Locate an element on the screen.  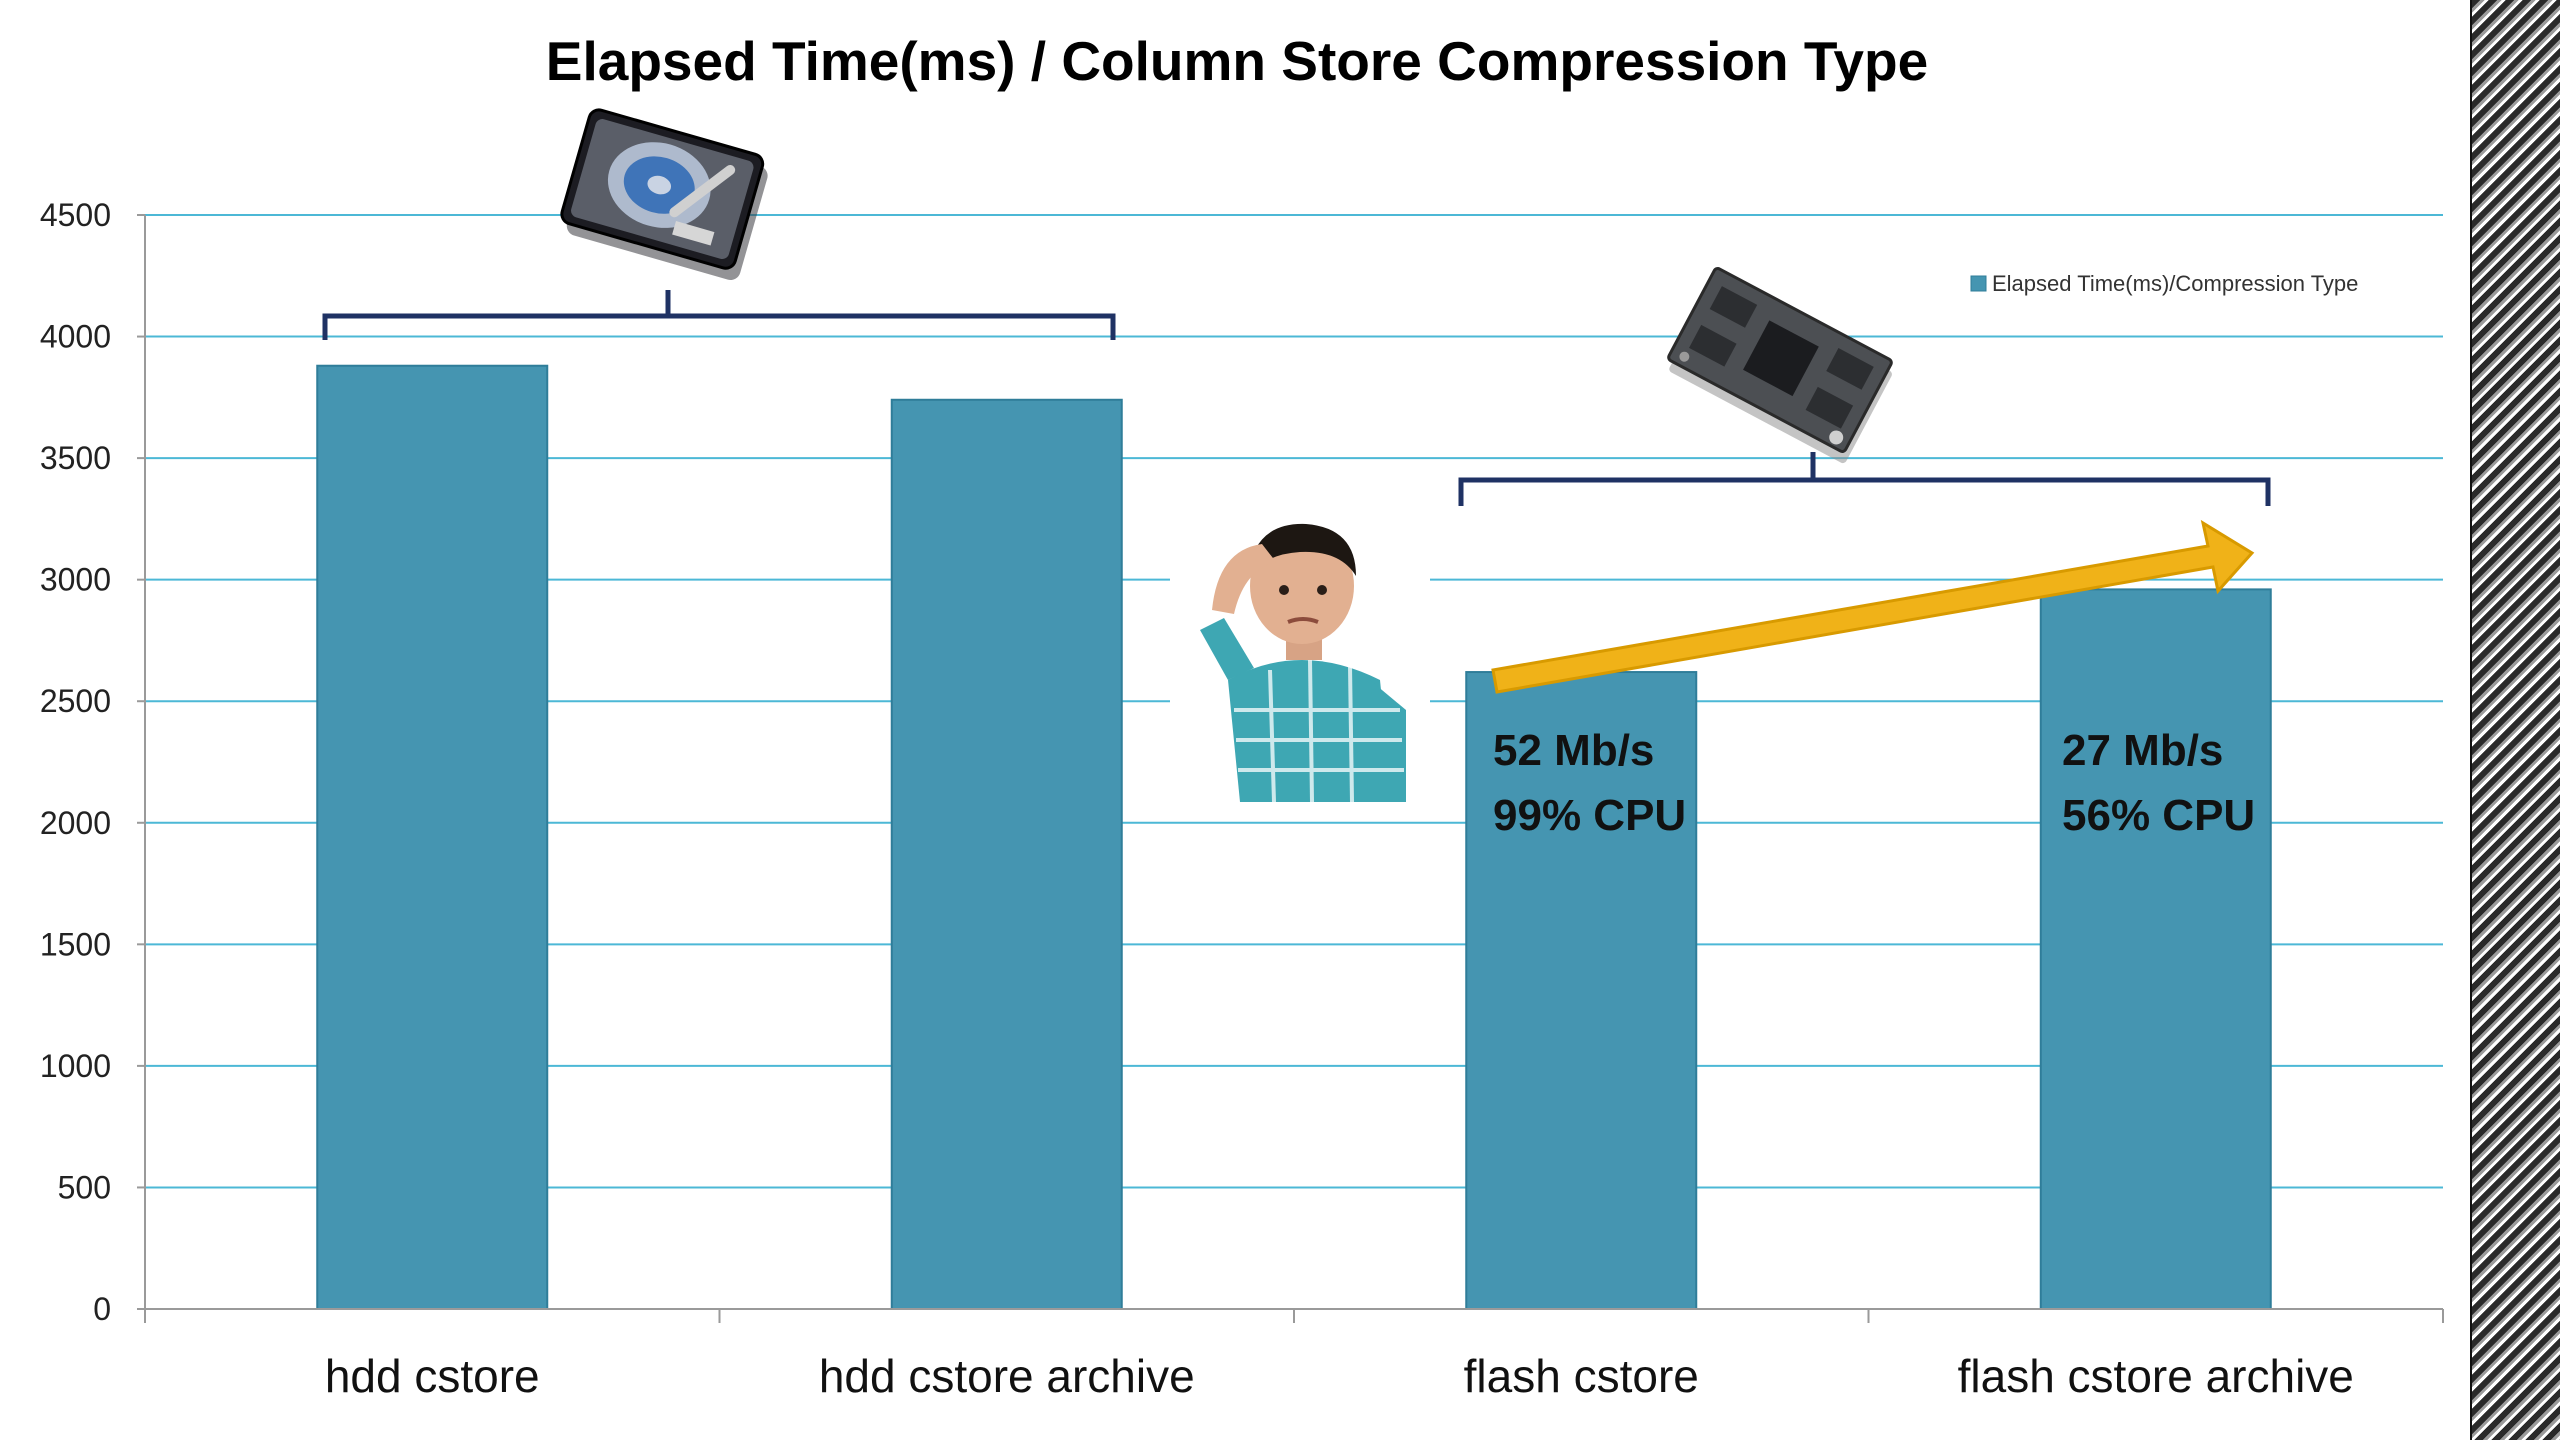
y-tick-label: 3000 is located at coordinates (75, 580).